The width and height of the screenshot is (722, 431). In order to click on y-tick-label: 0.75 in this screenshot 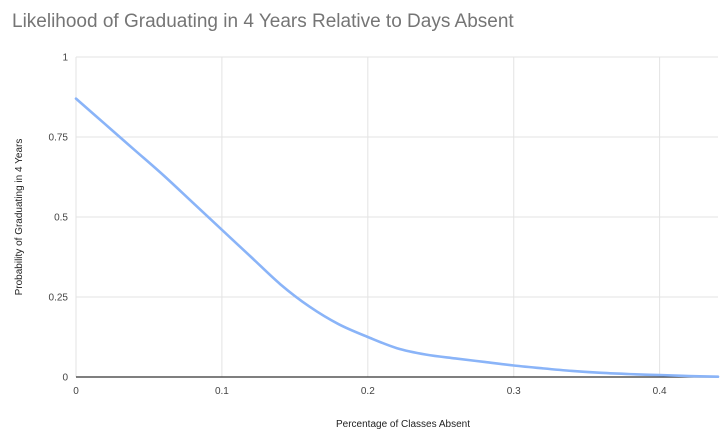, I will do `click(59, 138)`.